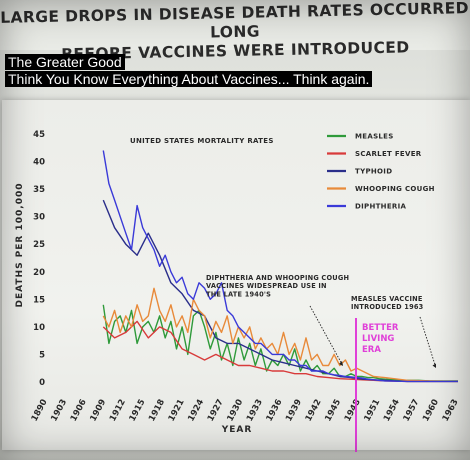 This screenshot has width=470, height=460. I want to click on x-tick-label: 1909, so click(98, 411).